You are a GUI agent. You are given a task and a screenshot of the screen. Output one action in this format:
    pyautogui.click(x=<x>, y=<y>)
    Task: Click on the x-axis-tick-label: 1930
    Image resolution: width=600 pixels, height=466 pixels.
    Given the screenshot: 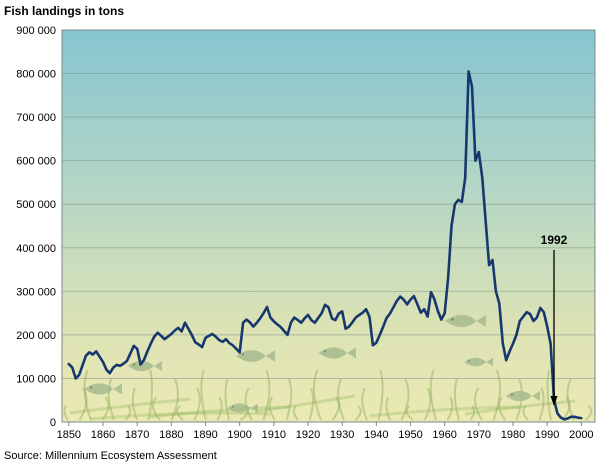 What is the action you would take?
    pyautogui.click(x=342, y=435)
    